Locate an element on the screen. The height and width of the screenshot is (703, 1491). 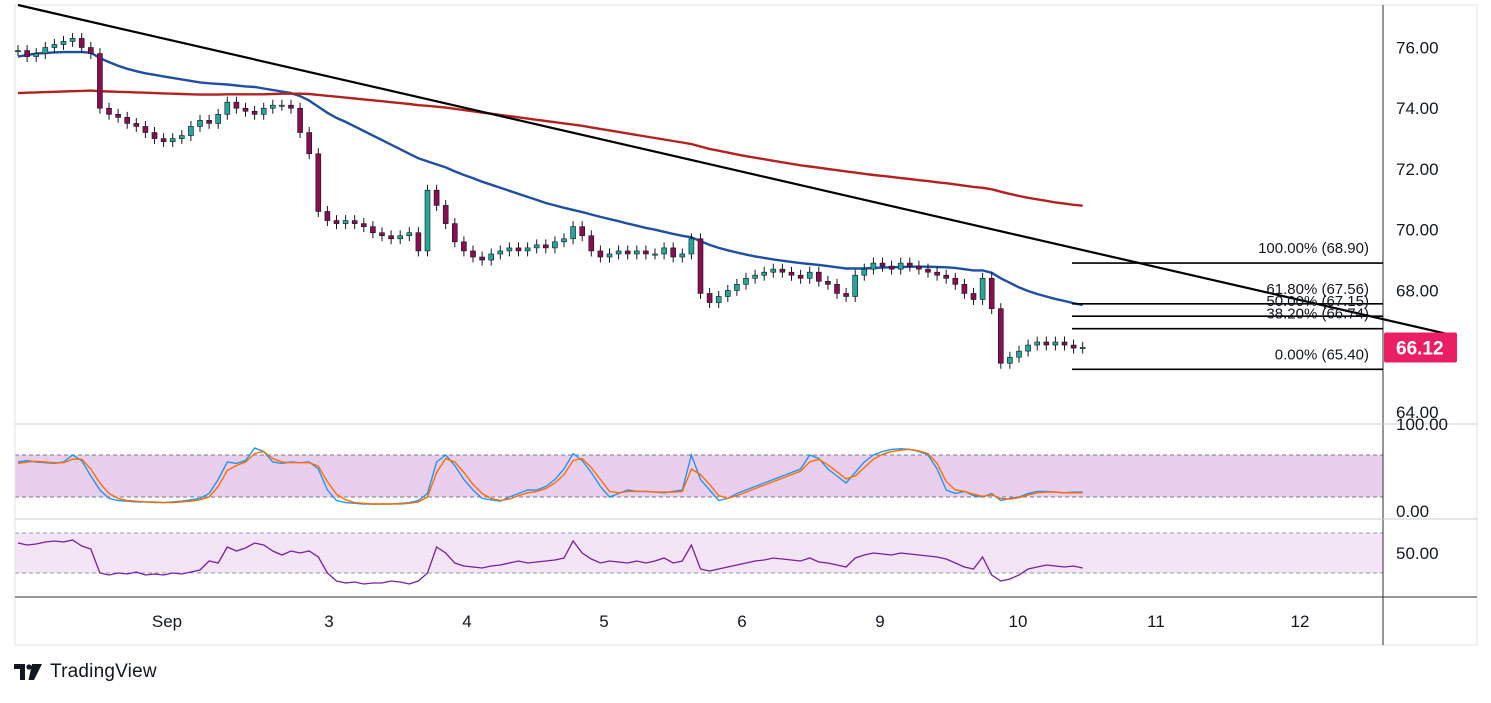
fib-level-label: 50.00% (67.15) is located at coordinates (1317, 301).